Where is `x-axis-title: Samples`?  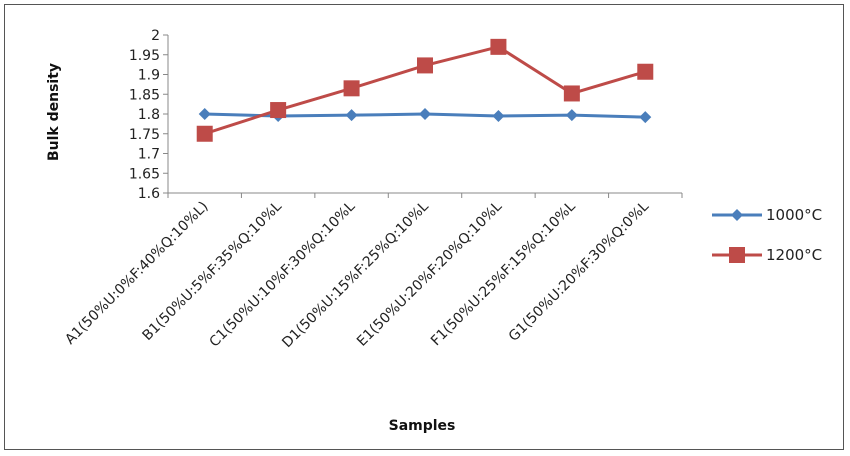
x-axis-title: Samples is located at coordinates (422, 426).